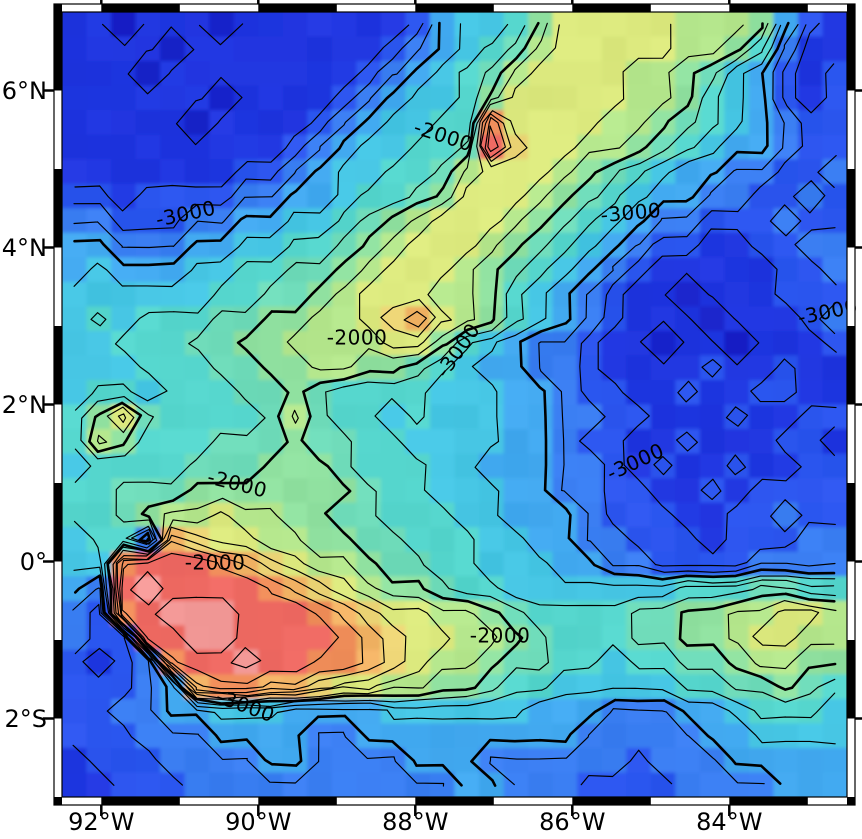  What do you see at coordinates (33, 562) in the screenshot?
I see `axis-label-latitude: 0°` at bounding box center [33, 562].